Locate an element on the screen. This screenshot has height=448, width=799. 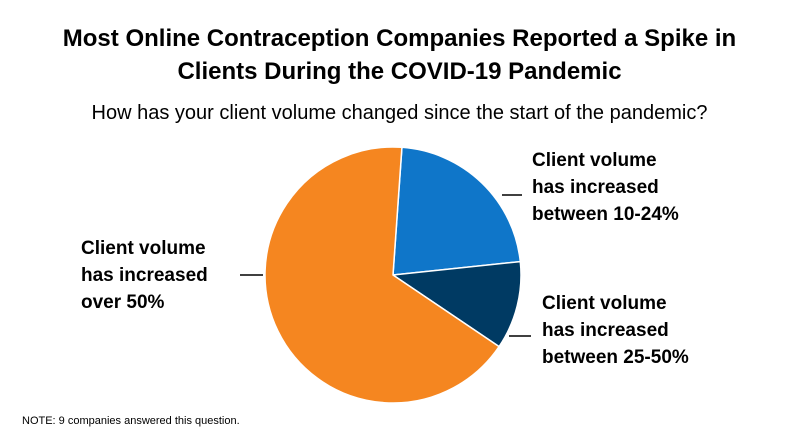
slice-label: Client volume has increased over 50% is located at coordinates (144, 275).